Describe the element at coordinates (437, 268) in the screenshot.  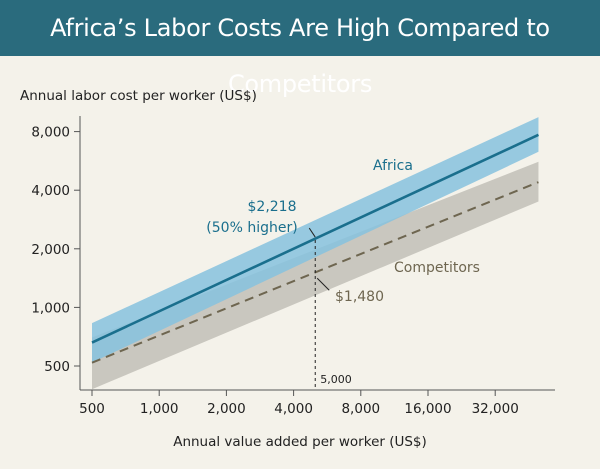
I see `competitors-series-label: Competitors` at that location.